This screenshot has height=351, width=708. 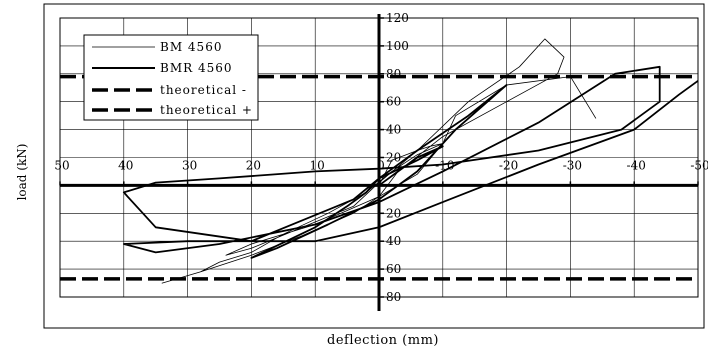 I want to click on legend-label-bmr4560: BMR 4560, so click(x=196, y=68).